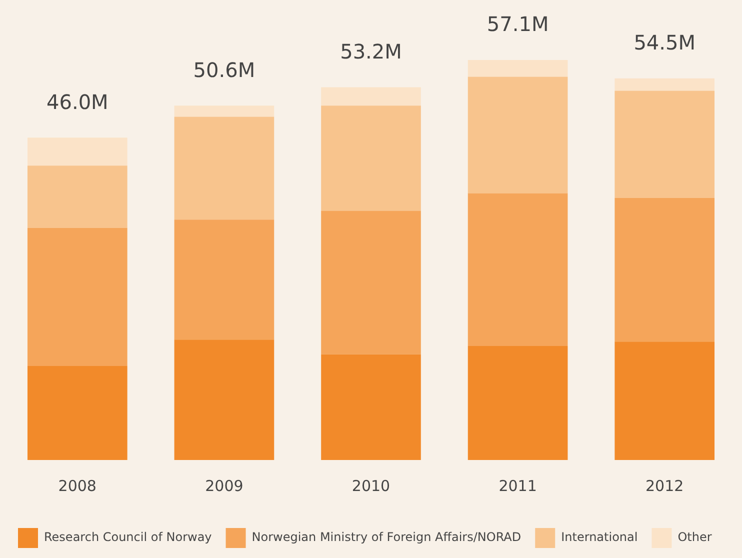 The image size is (742, 558). Describe the element at coordinates (517, 24) in the screenshot. I see `annotation: 57.1M` at that location.